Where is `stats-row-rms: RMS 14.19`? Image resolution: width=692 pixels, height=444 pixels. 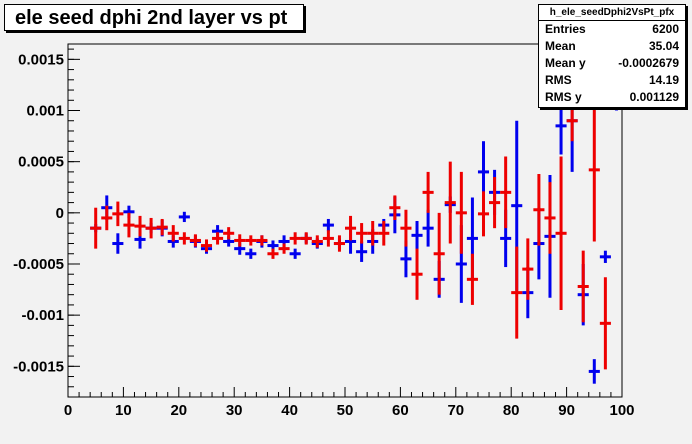 stats-row-rms: RMS 14.19 is located at coordinates (612, 80).